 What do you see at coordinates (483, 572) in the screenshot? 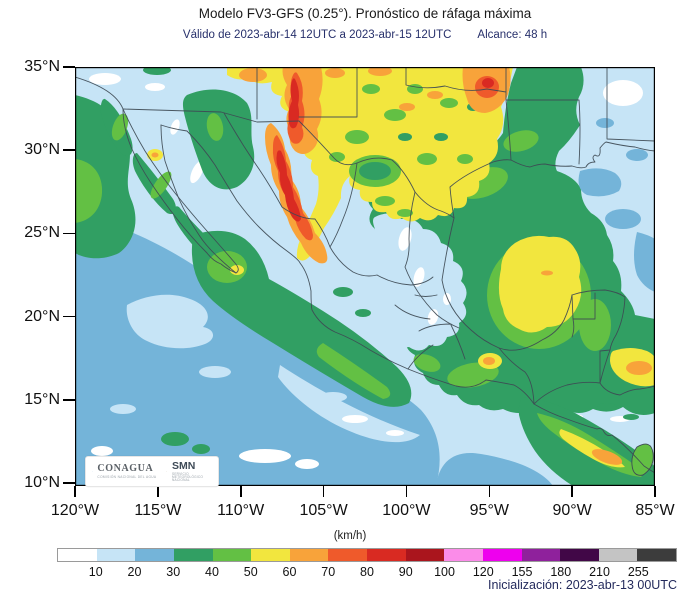
I see `colorbar-tick-label: 120` at bounding box center [483, 572].